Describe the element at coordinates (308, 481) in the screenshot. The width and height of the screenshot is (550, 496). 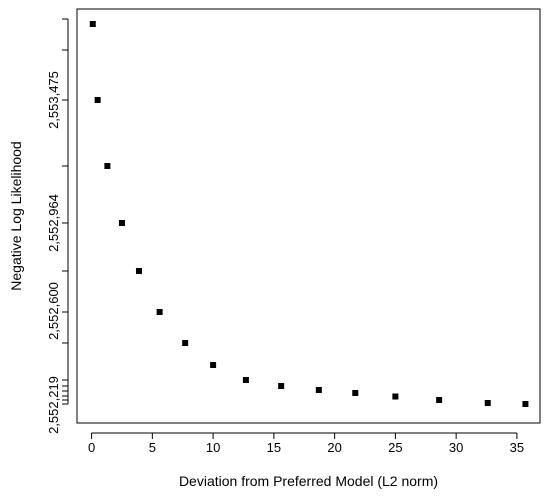
I see `x-axis-label: Deviation from Preferred Model (L2 norm)` at that location.